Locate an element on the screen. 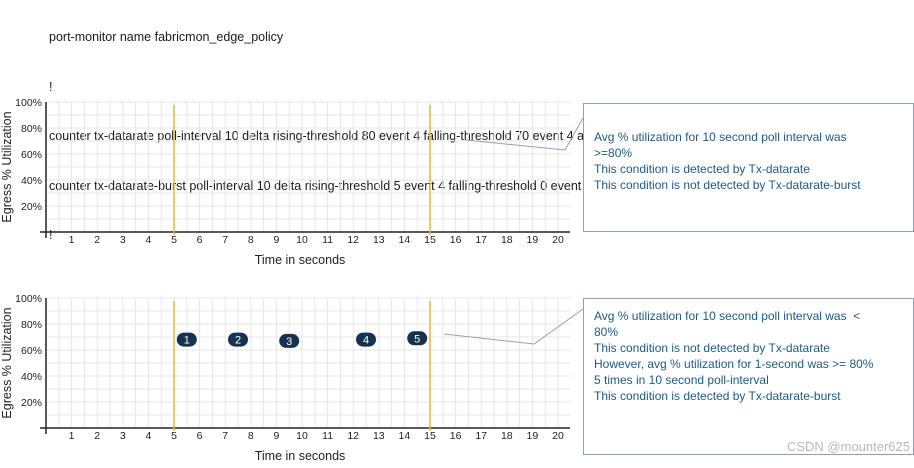 Image resolution: width=914 pixels, height=468 pixels. callout-pointer-bottom is located at coordinates (513, 326).